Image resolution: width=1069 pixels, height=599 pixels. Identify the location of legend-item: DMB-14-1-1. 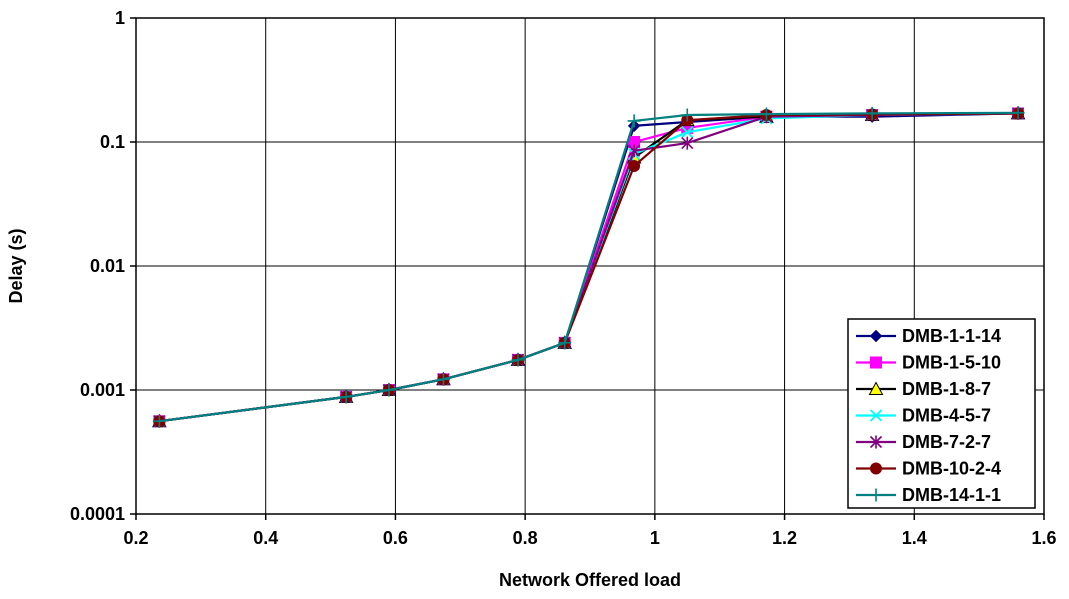
(928, 495).